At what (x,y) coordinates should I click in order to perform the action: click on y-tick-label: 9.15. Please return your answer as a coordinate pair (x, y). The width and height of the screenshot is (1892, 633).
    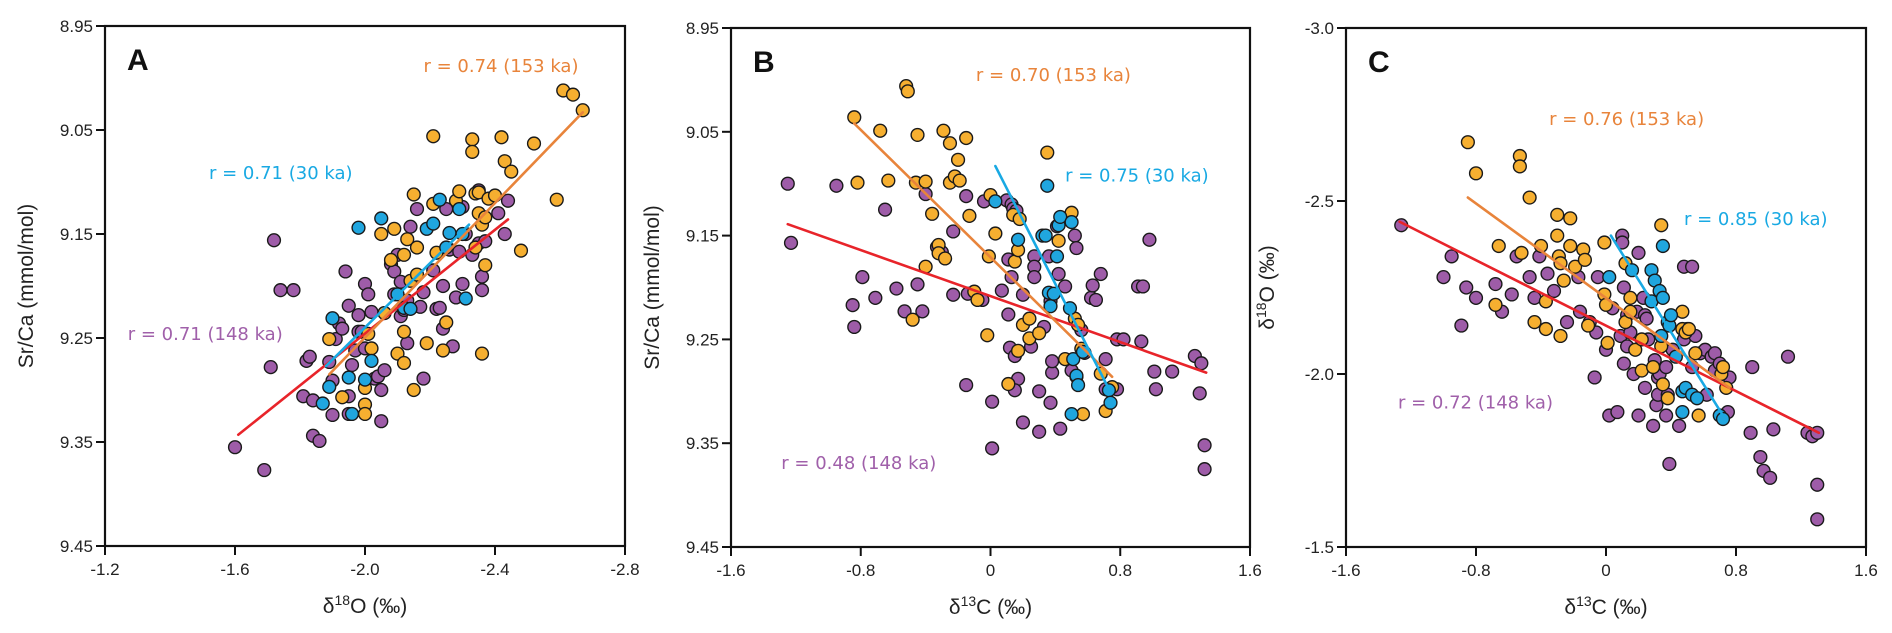
    Looking at the image, I should click on (76, 234).